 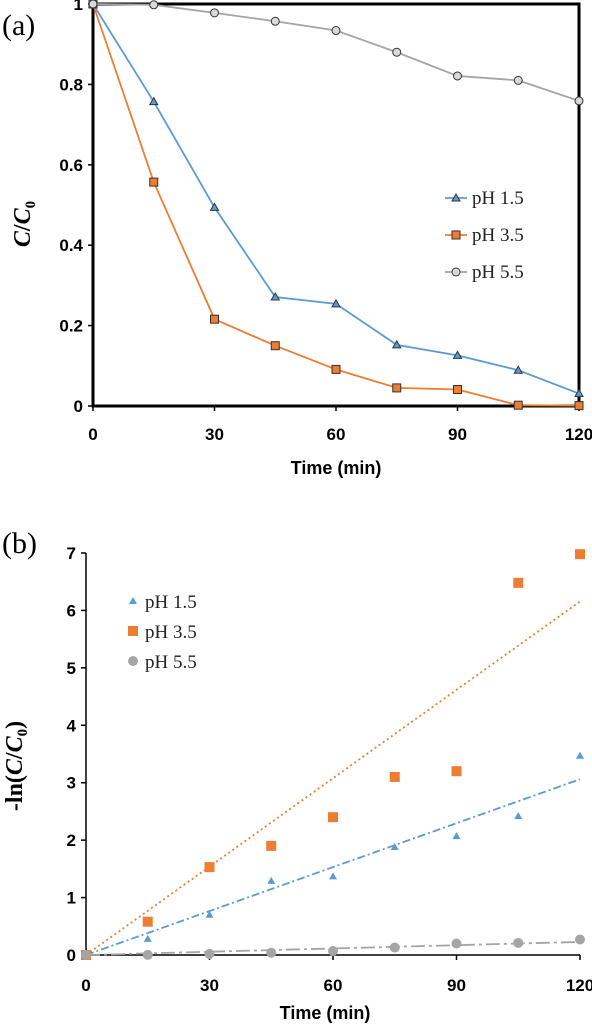 What do you see at coordinates (72, 725) in the screenshot?
I see `y-tick-label: 4` at bounding box center [72, 725].